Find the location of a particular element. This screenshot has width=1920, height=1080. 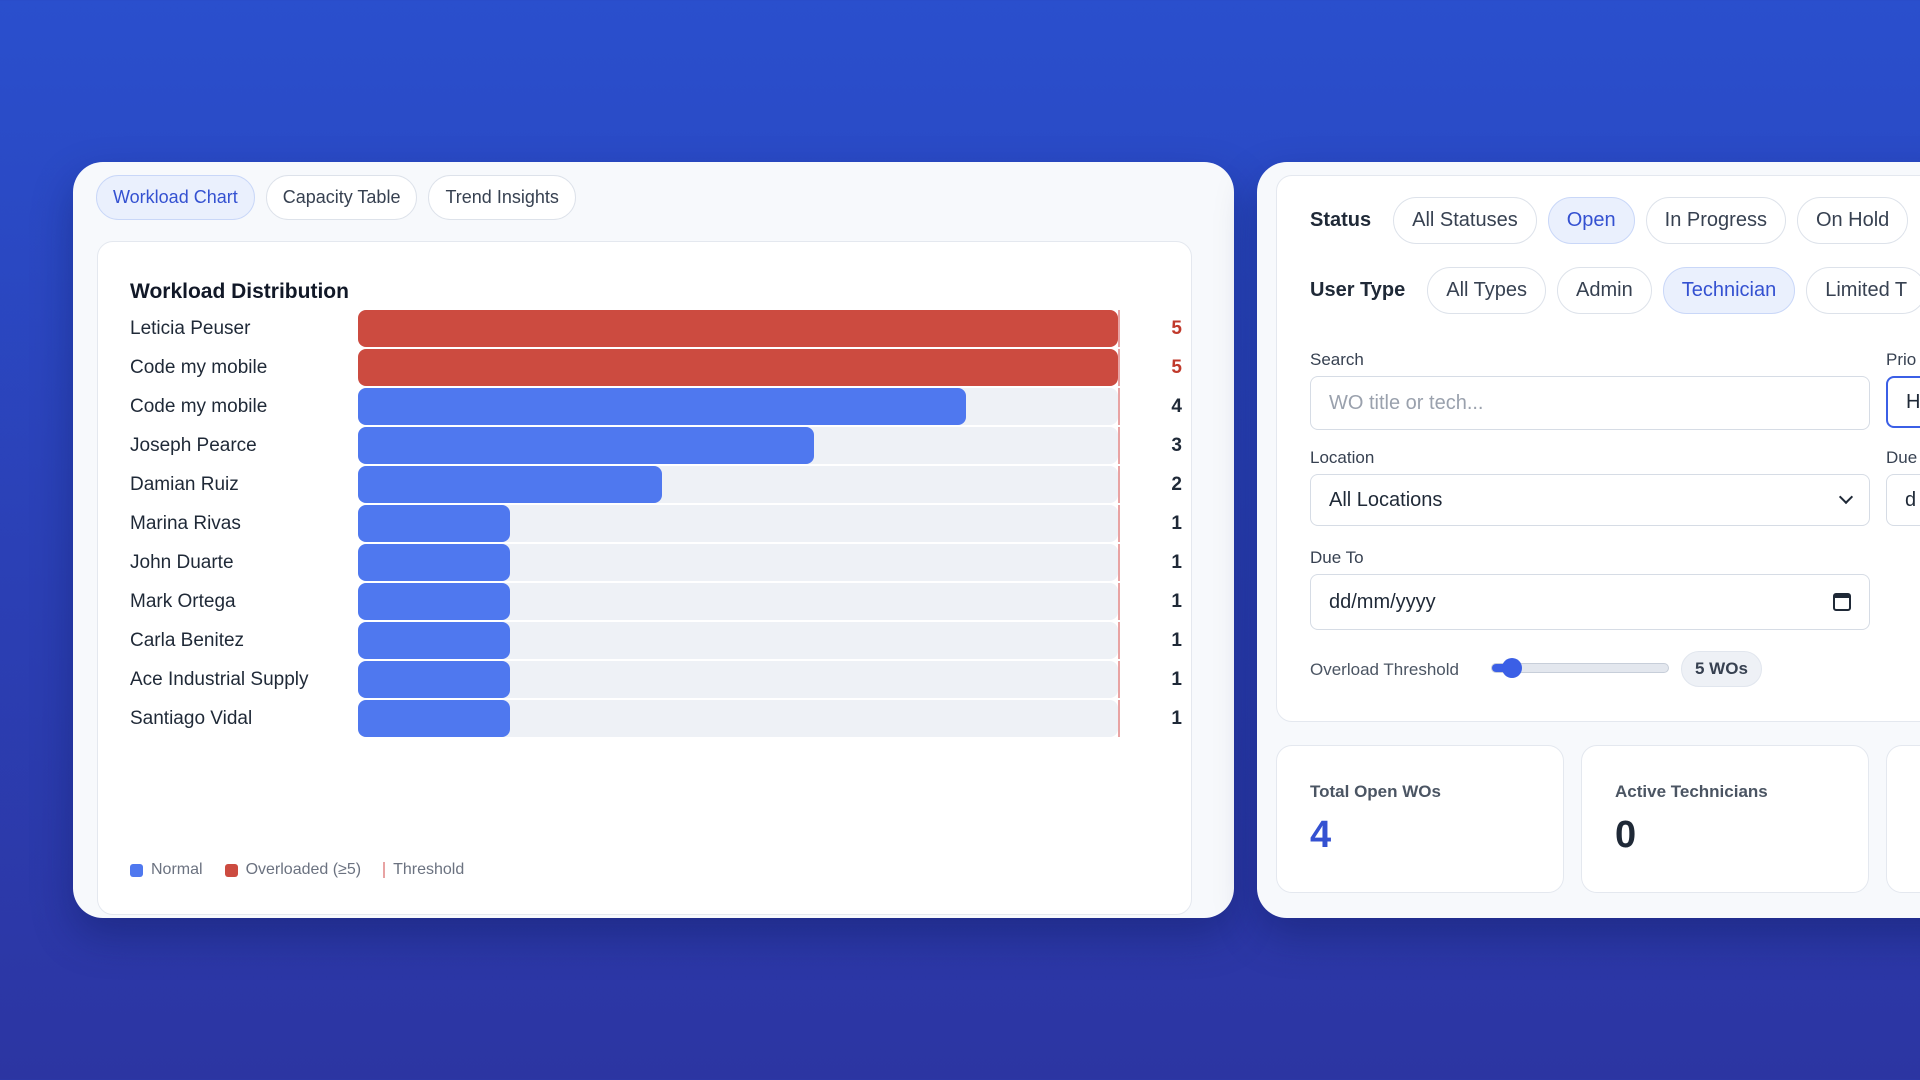

status-chip-in-progress: In Progress is located at coordinates (1715, 220).